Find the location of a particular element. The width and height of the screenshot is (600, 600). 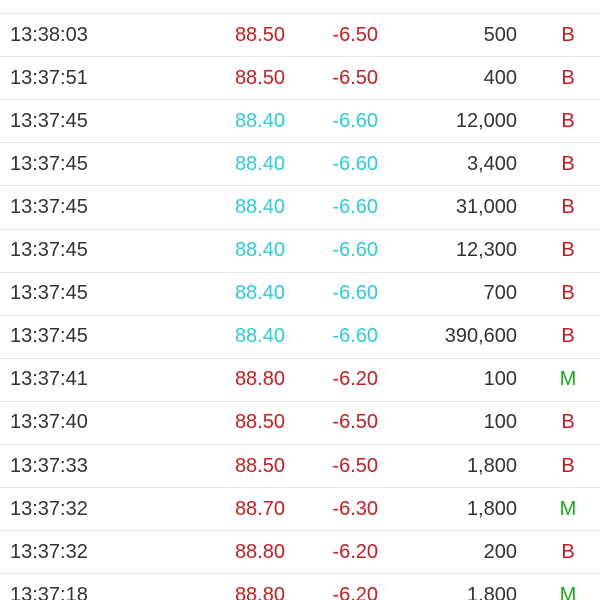

volume-cell: 500 is located at coordinates (500, 34).